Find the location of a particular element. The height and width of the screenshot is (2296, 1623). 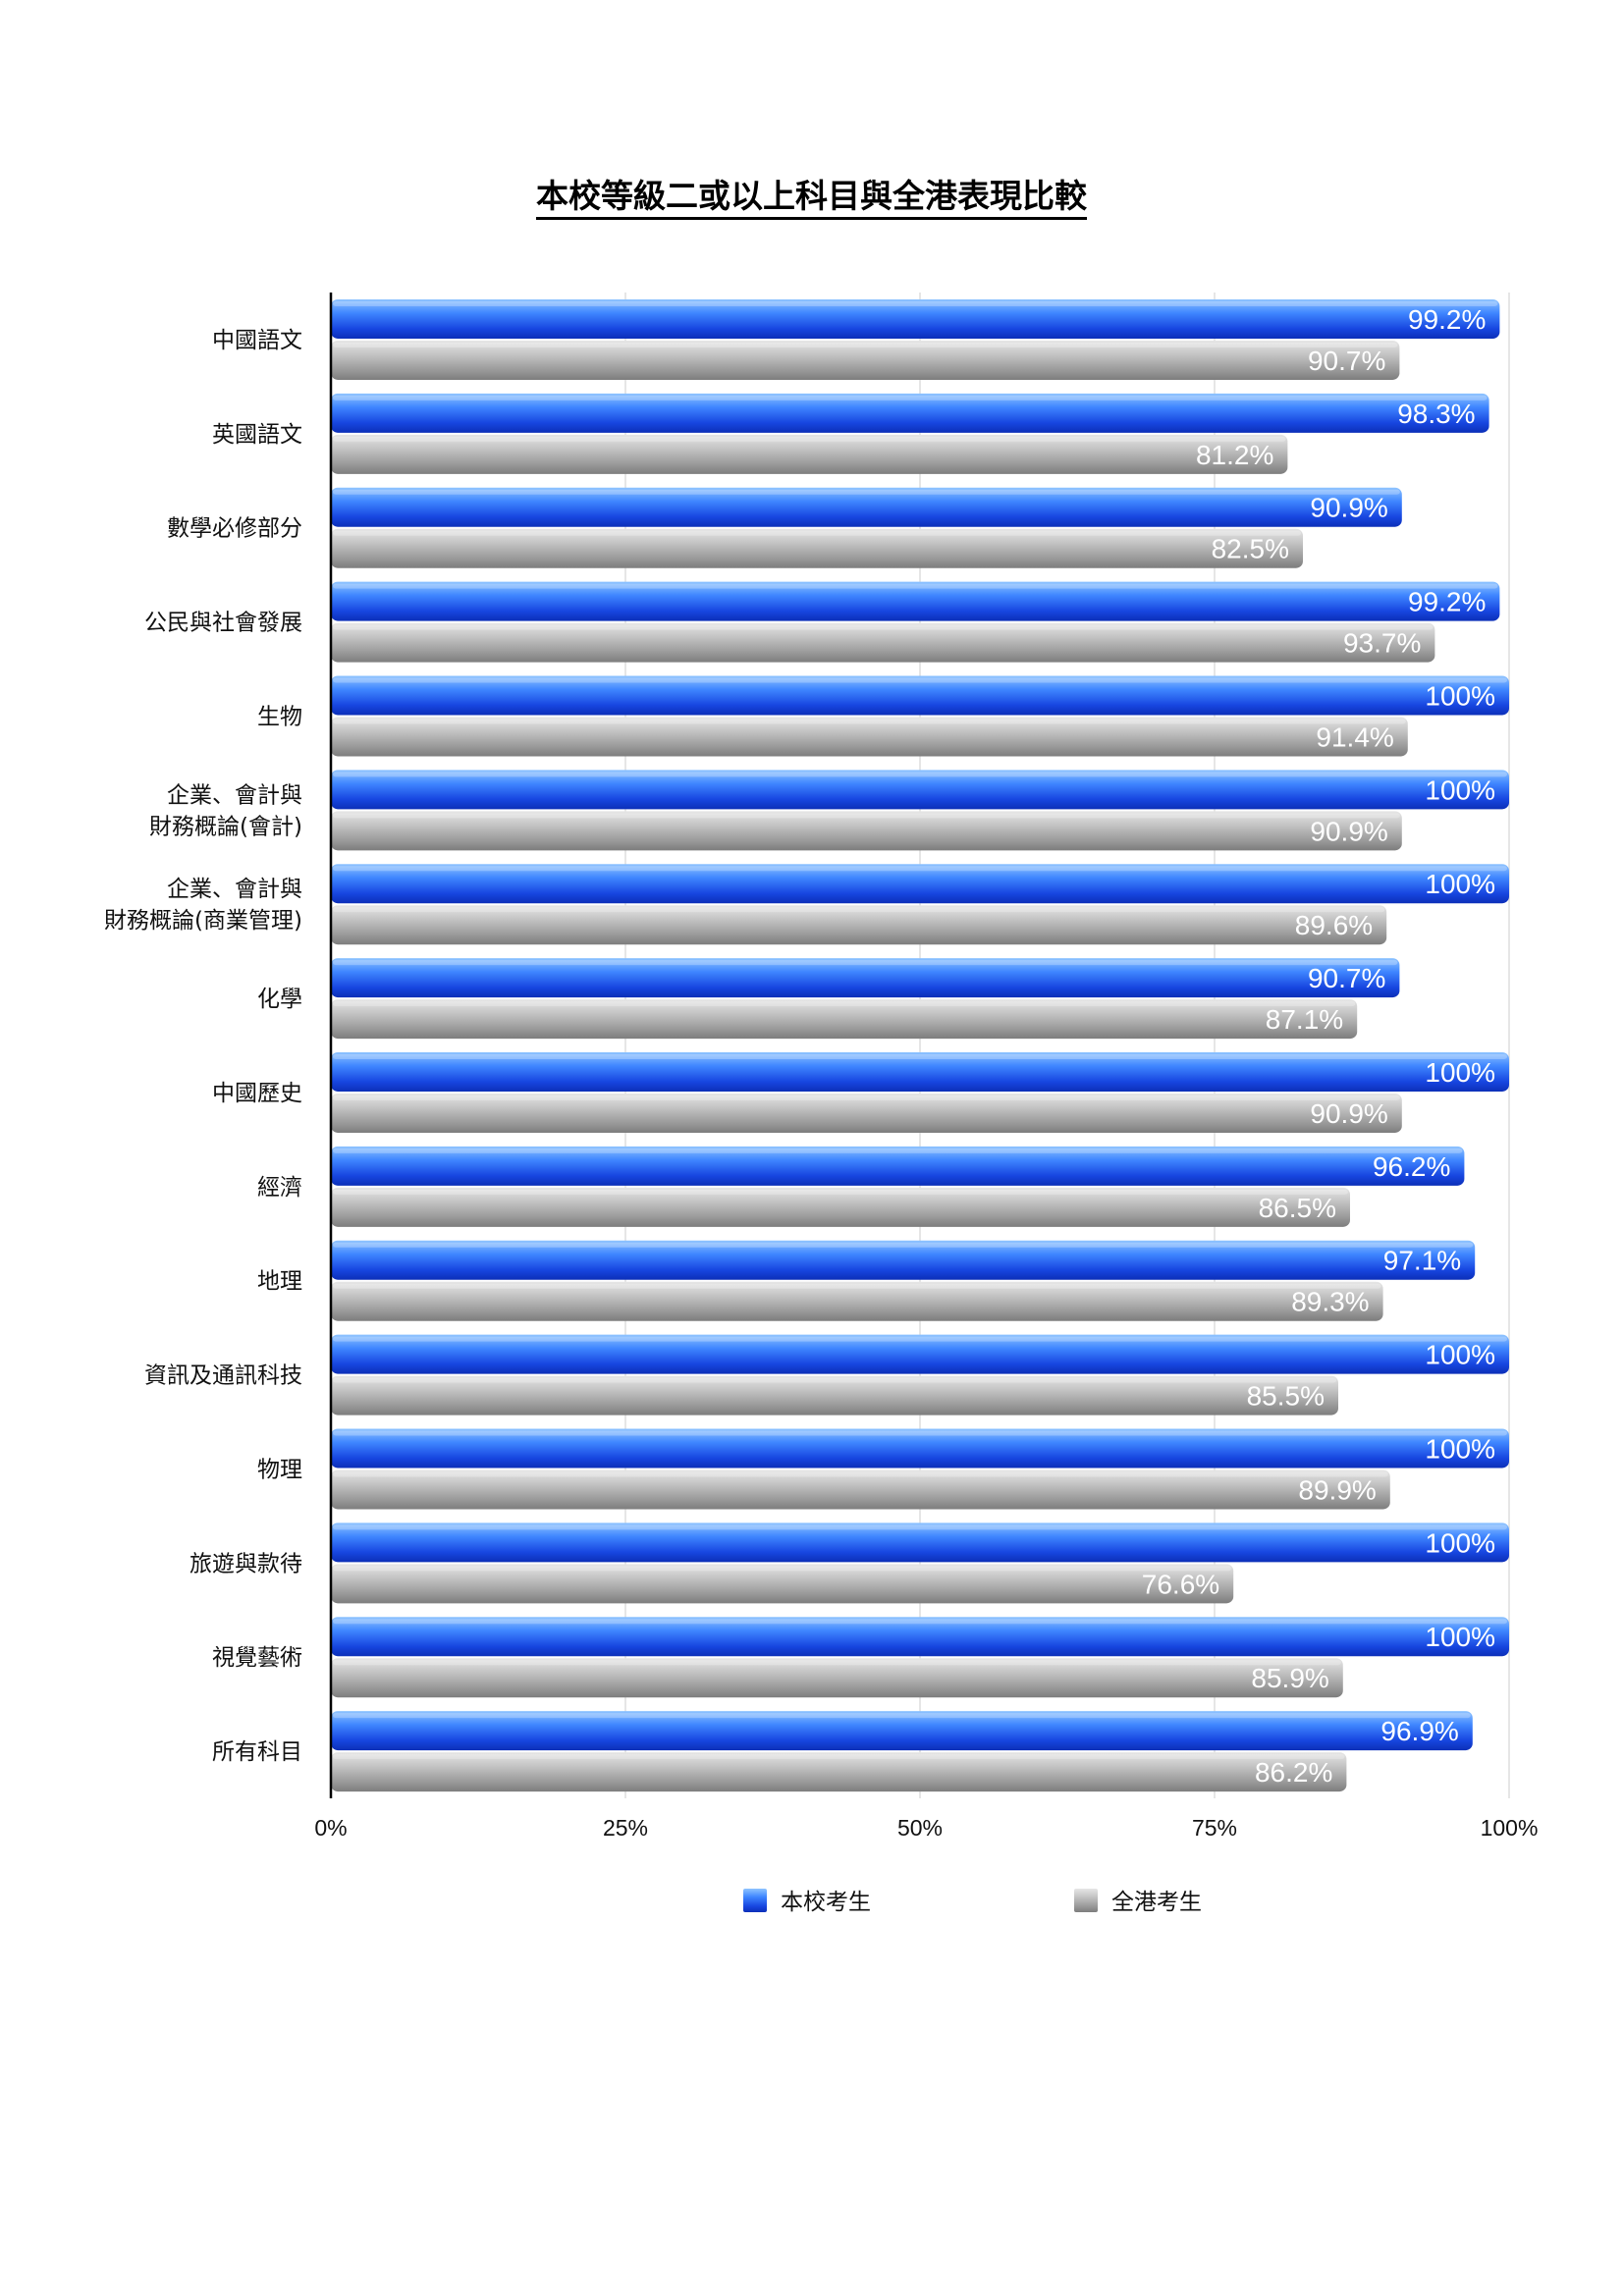

x-tick-label: 75% is located at coordinates (1214, 1828).